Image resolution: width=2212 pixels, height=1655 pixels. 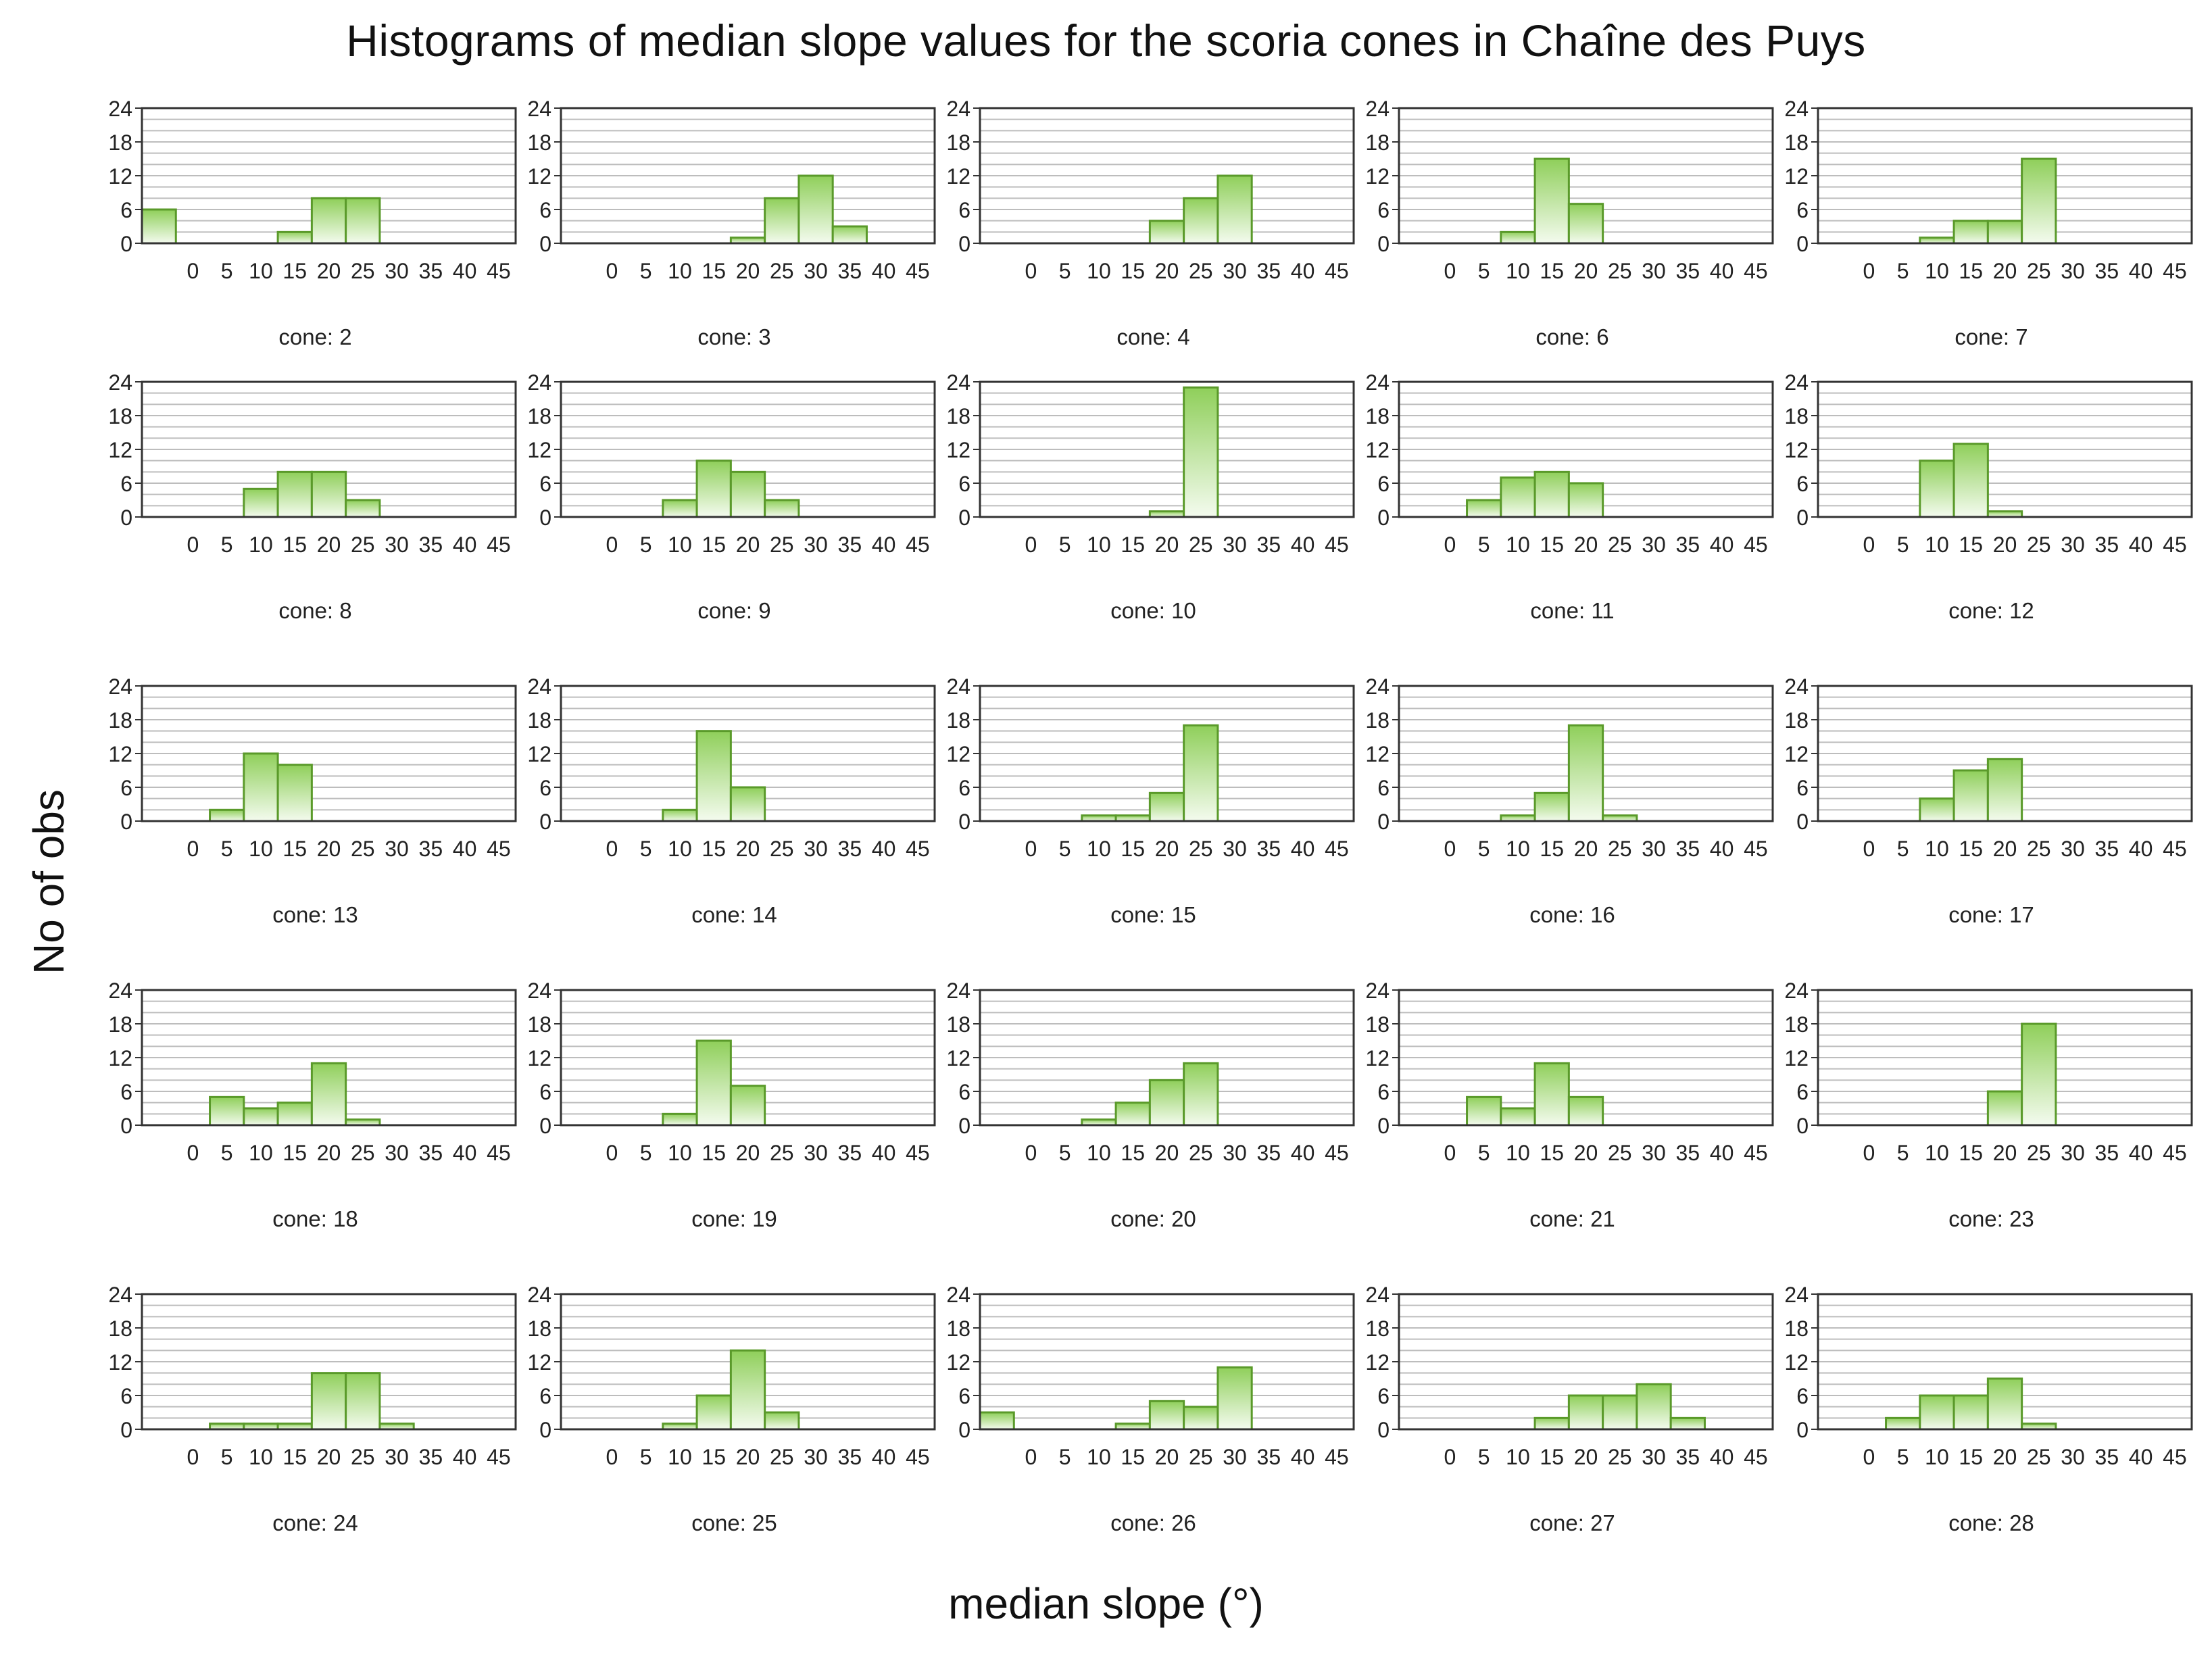 I want to click on panel-label: cone: 12, so click(x=1991, y=610).